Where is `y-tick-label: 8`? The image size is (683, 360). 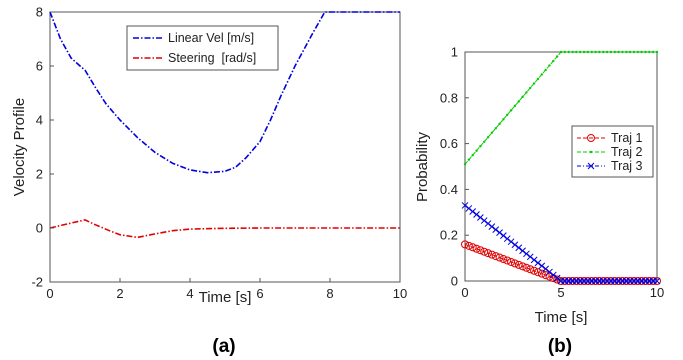 y-tick-label: 8 is located at coordinates (39, 12).